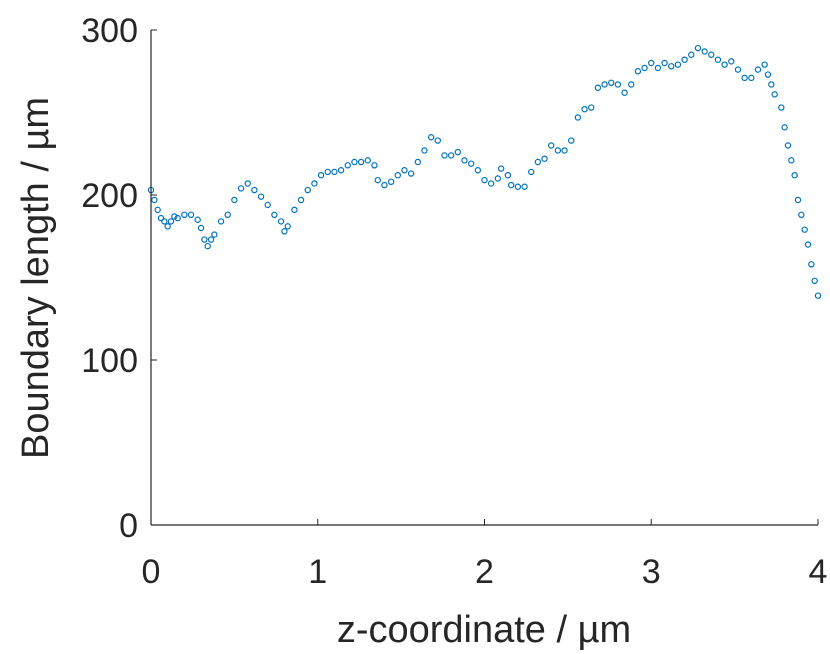 The image size is (830, 654). What do you see at coordinates (109, 196) in the screenshot?
I see `y-tick-label: 200` at bounding box center [109, 196].